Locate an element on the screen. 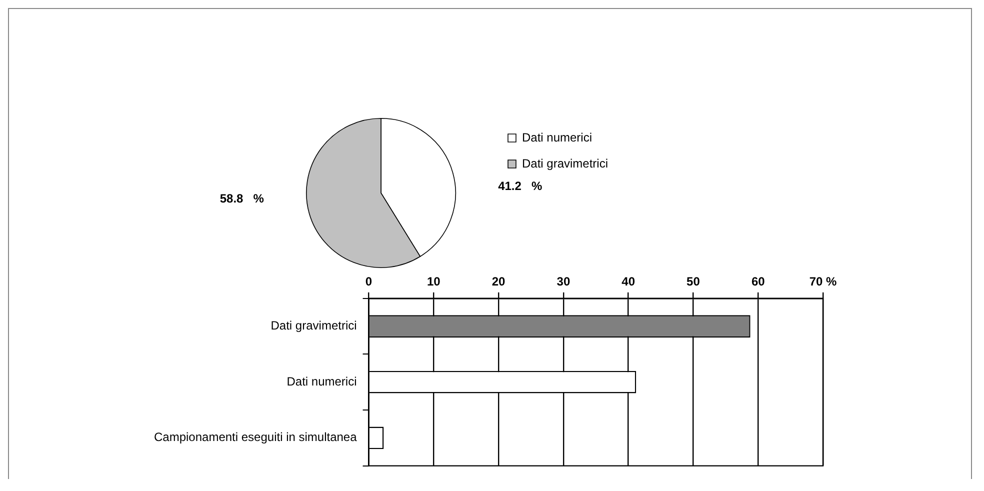 The image size is (984, 491). x-tick-label: 40 is located at coordinates (629, 281).